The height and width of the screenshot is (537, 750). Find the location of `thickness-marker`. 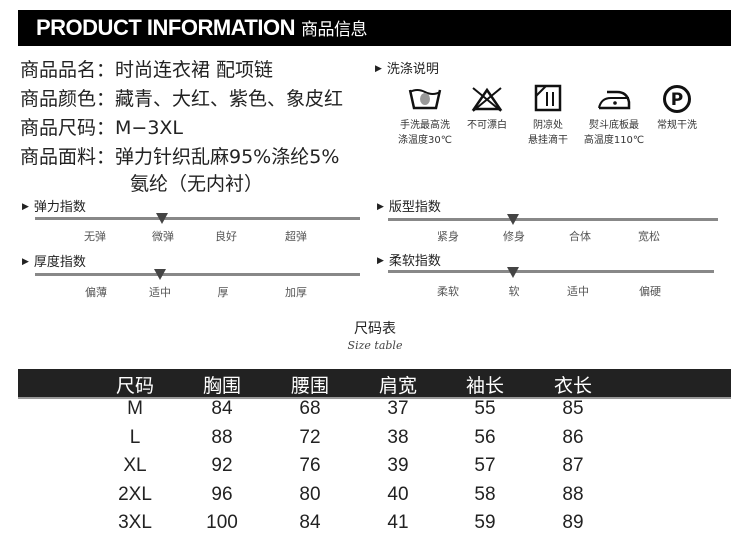

thickness-marker is located at coordinates (160, 274).